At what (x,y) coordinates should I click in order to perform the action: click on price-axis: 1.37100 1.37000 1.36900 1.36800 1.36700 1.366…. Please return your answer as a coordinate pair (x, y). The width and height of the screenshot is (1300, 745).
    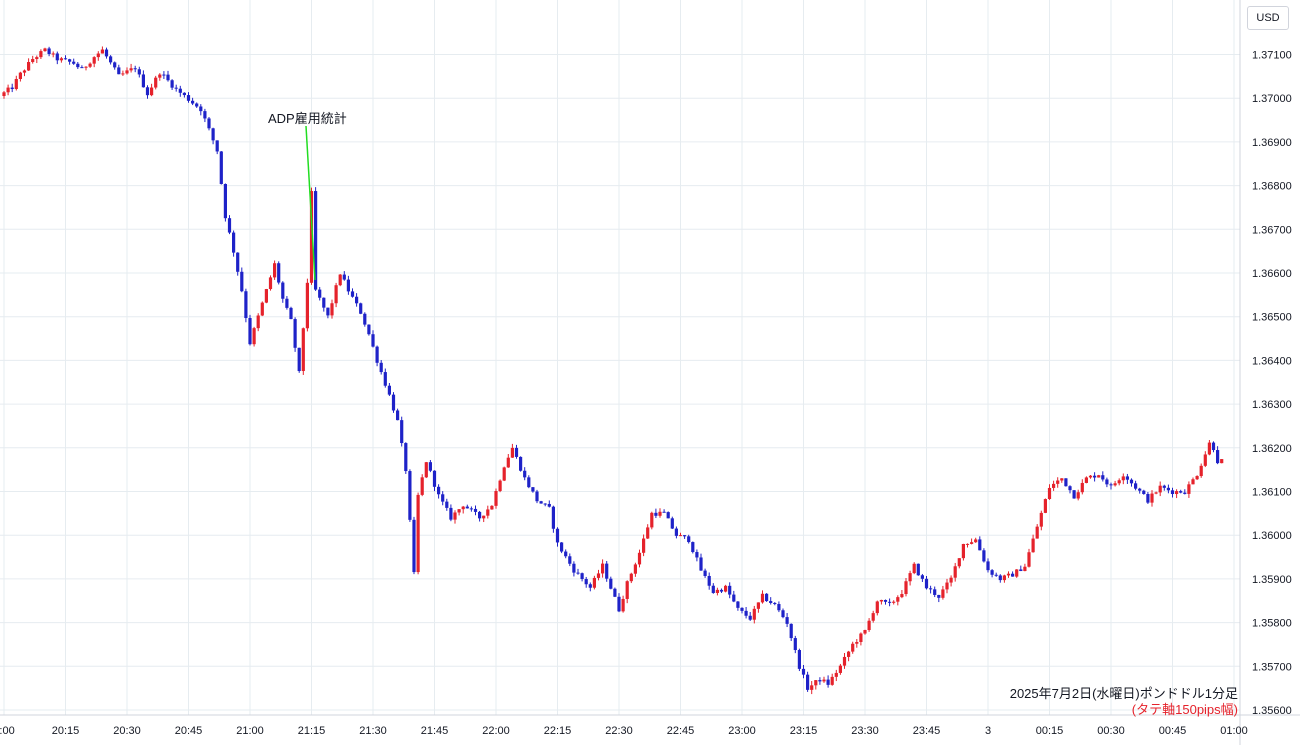
    Looking at the image, I should click on (1272, 384).